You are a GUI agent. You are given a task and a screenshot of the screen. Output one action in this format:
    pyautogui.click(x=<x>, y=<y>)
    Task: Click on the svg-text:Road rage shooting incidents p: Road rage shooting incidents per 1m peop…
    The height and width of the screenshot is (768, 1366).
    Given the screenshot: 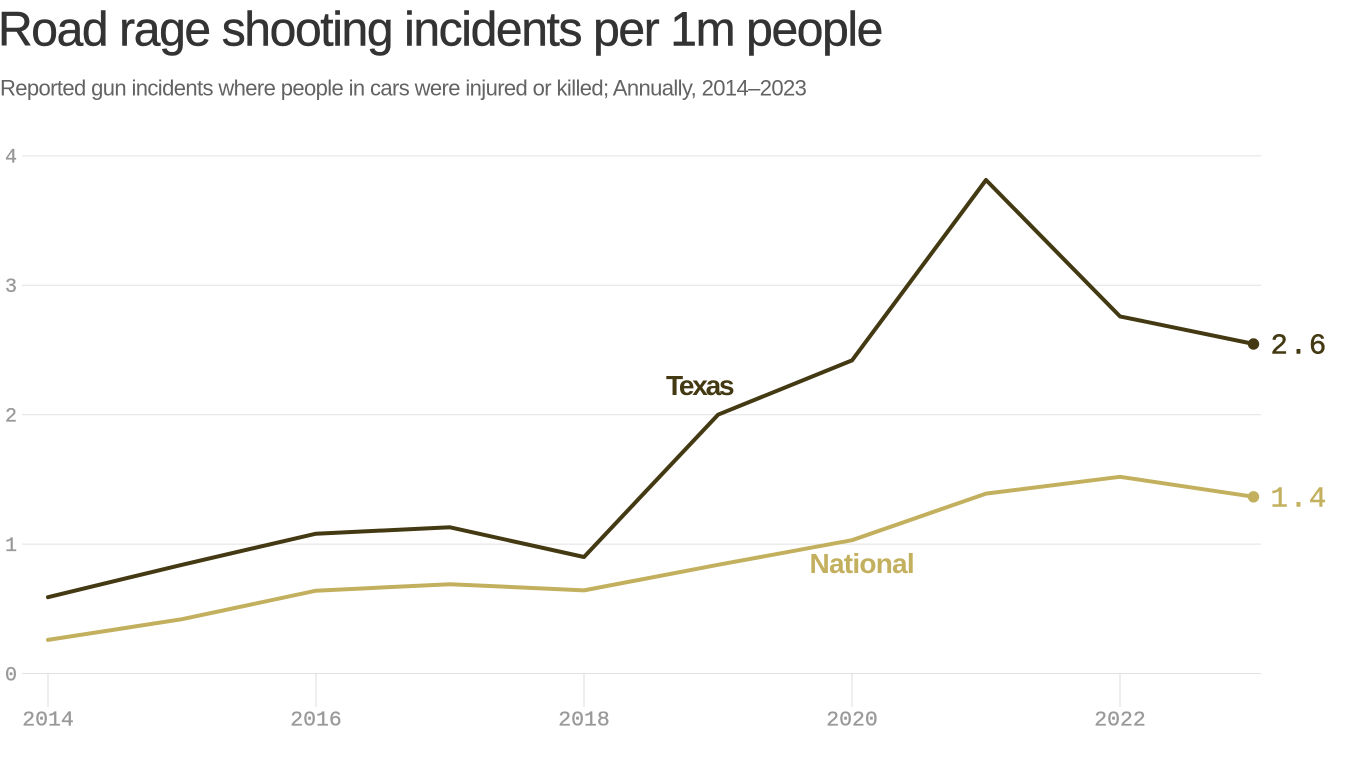 What is the action you would take?
    pyautogui.click(x=441, y=30)
    